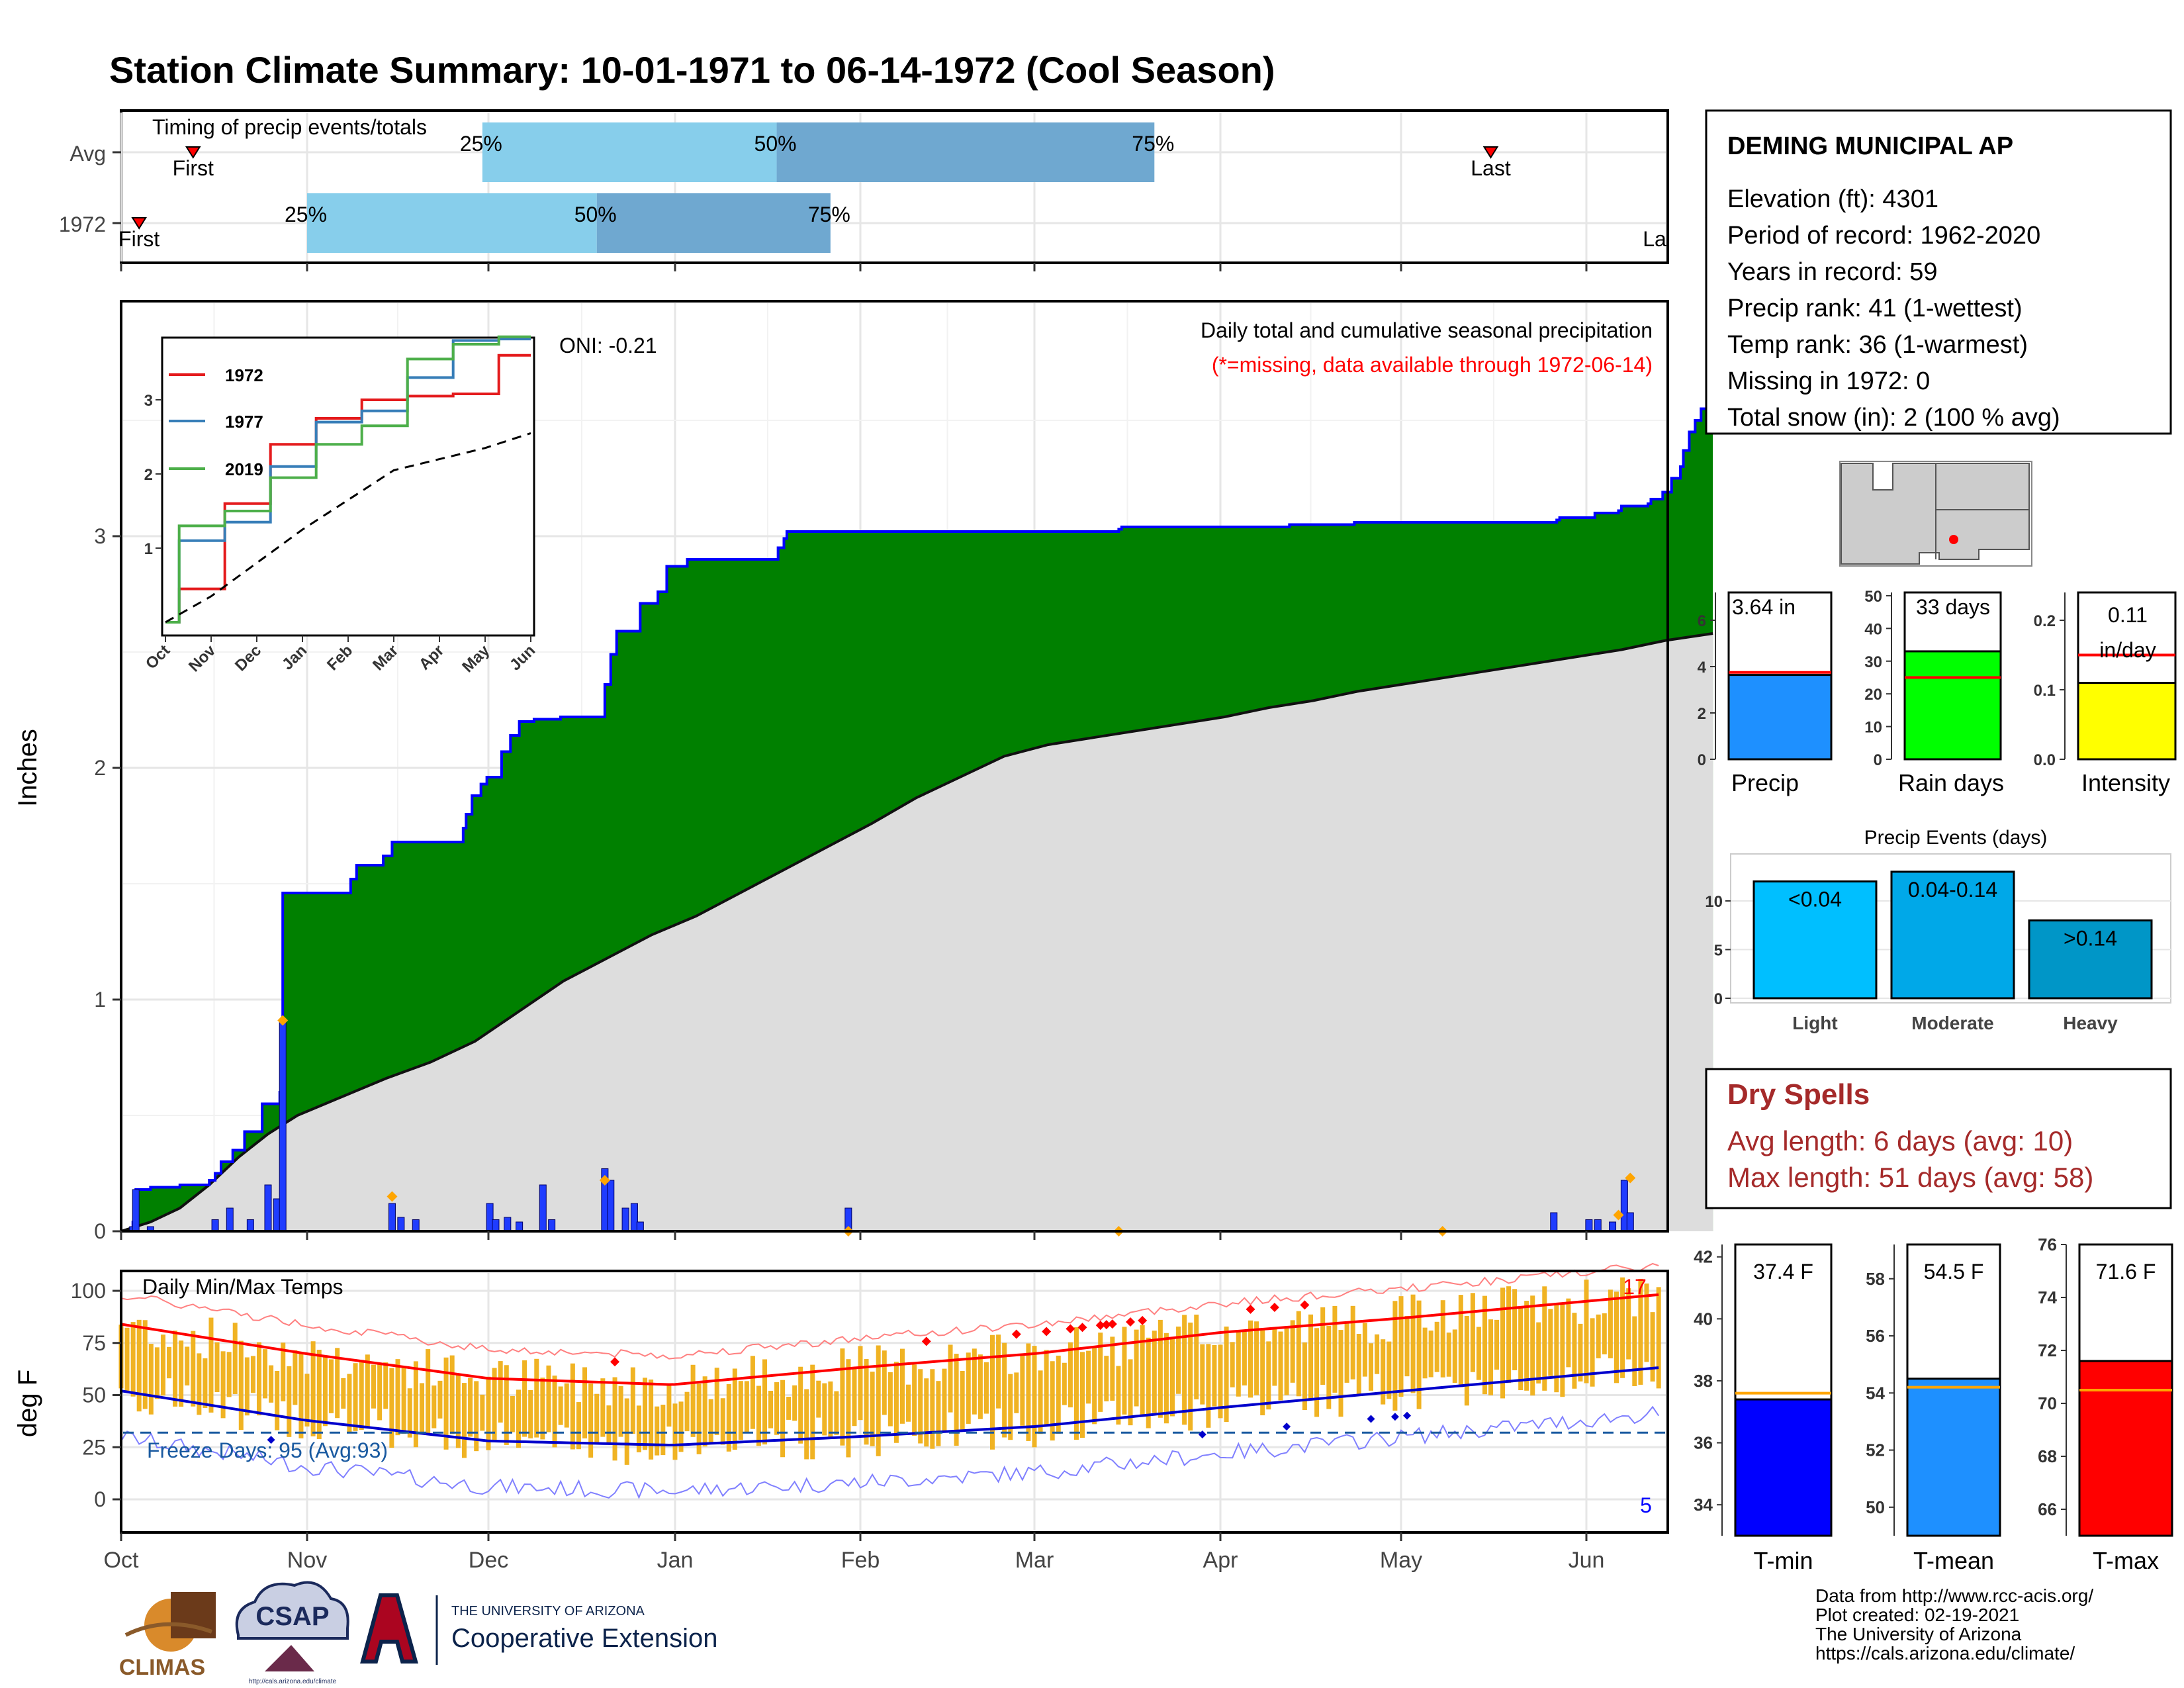 The height and width of the screenshot is (1688, 2184). Describe the element at coordinates (1873, 597) in the screenshot. I see `raindays-ytick-label-5: 50` at that location.